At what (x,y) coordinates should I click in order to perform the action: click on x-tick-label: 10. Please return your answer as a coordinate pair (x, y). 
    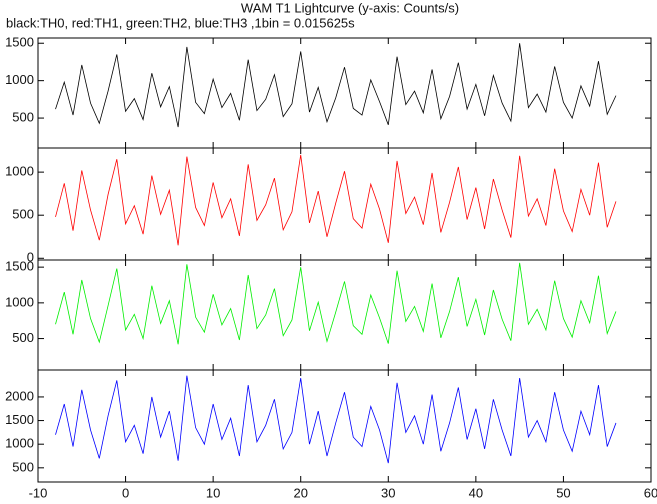
    Looking at the image, I should click on (213, 492).